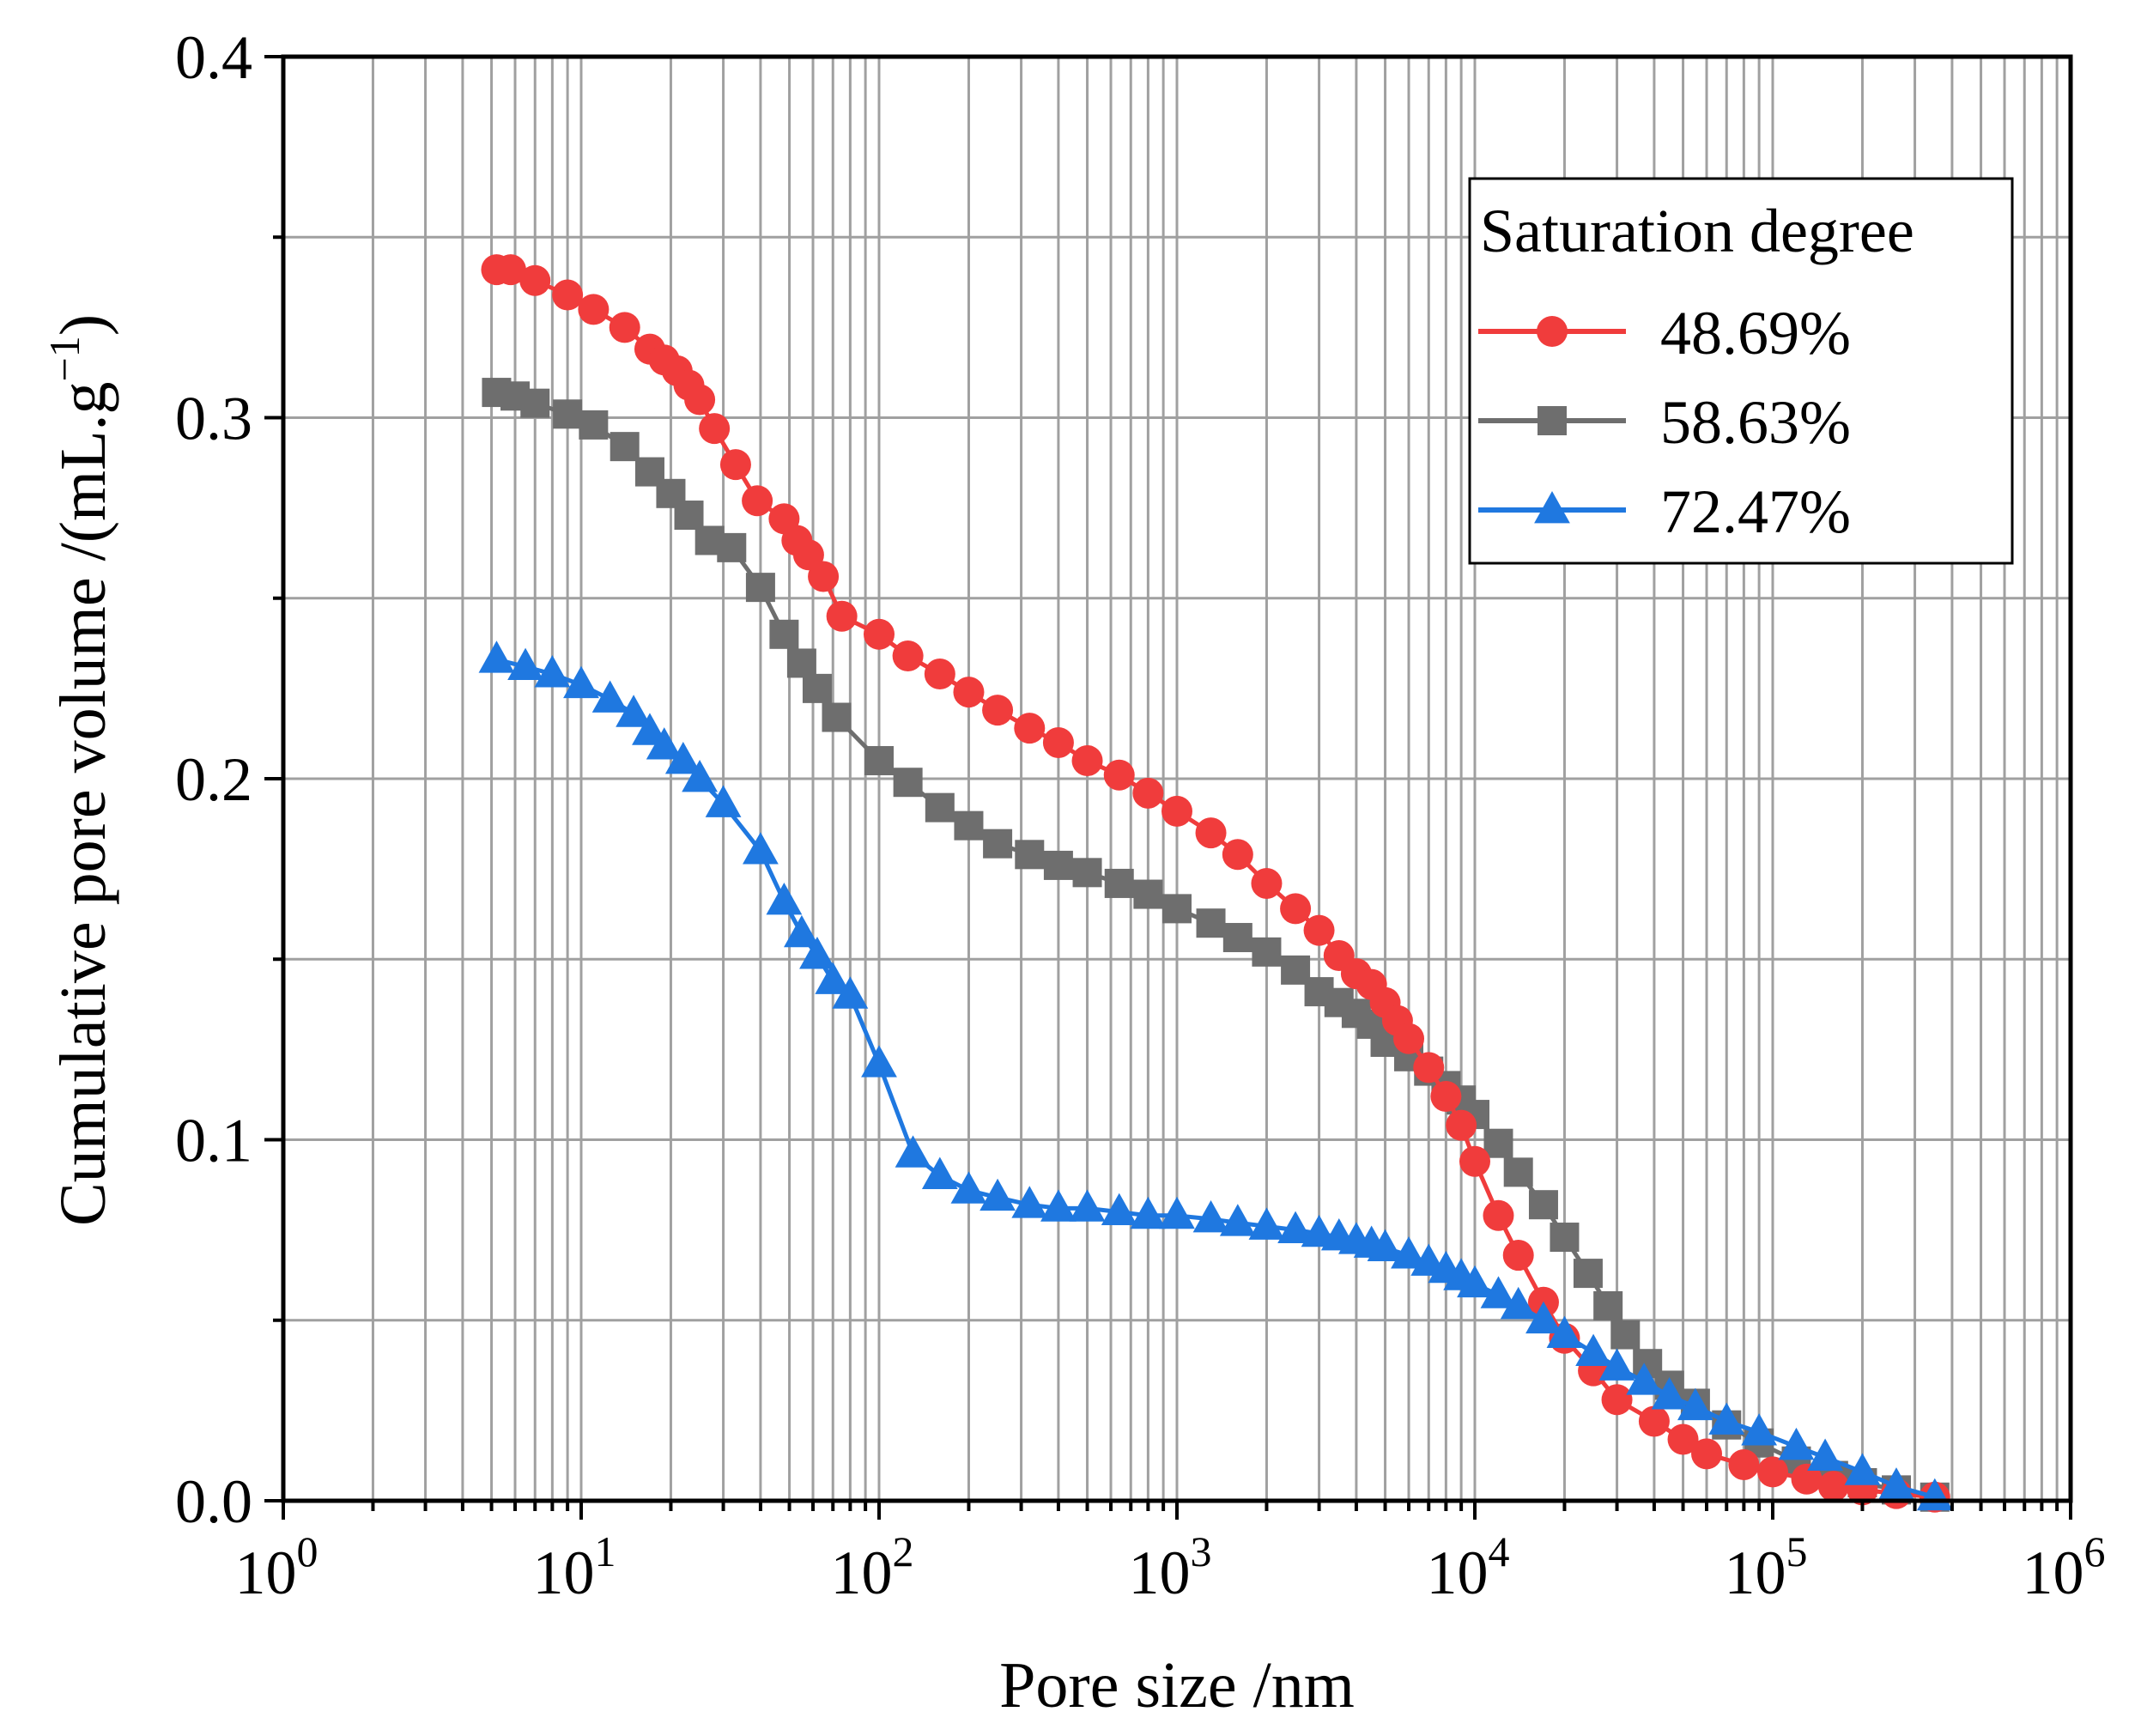 Image resolution: width=2141 pixels, height=1736 pixels. What do you see at coordinates (83, 325) in the screenshot?
I see `y-axis-title-close: )` at bounding box center [83, 325].